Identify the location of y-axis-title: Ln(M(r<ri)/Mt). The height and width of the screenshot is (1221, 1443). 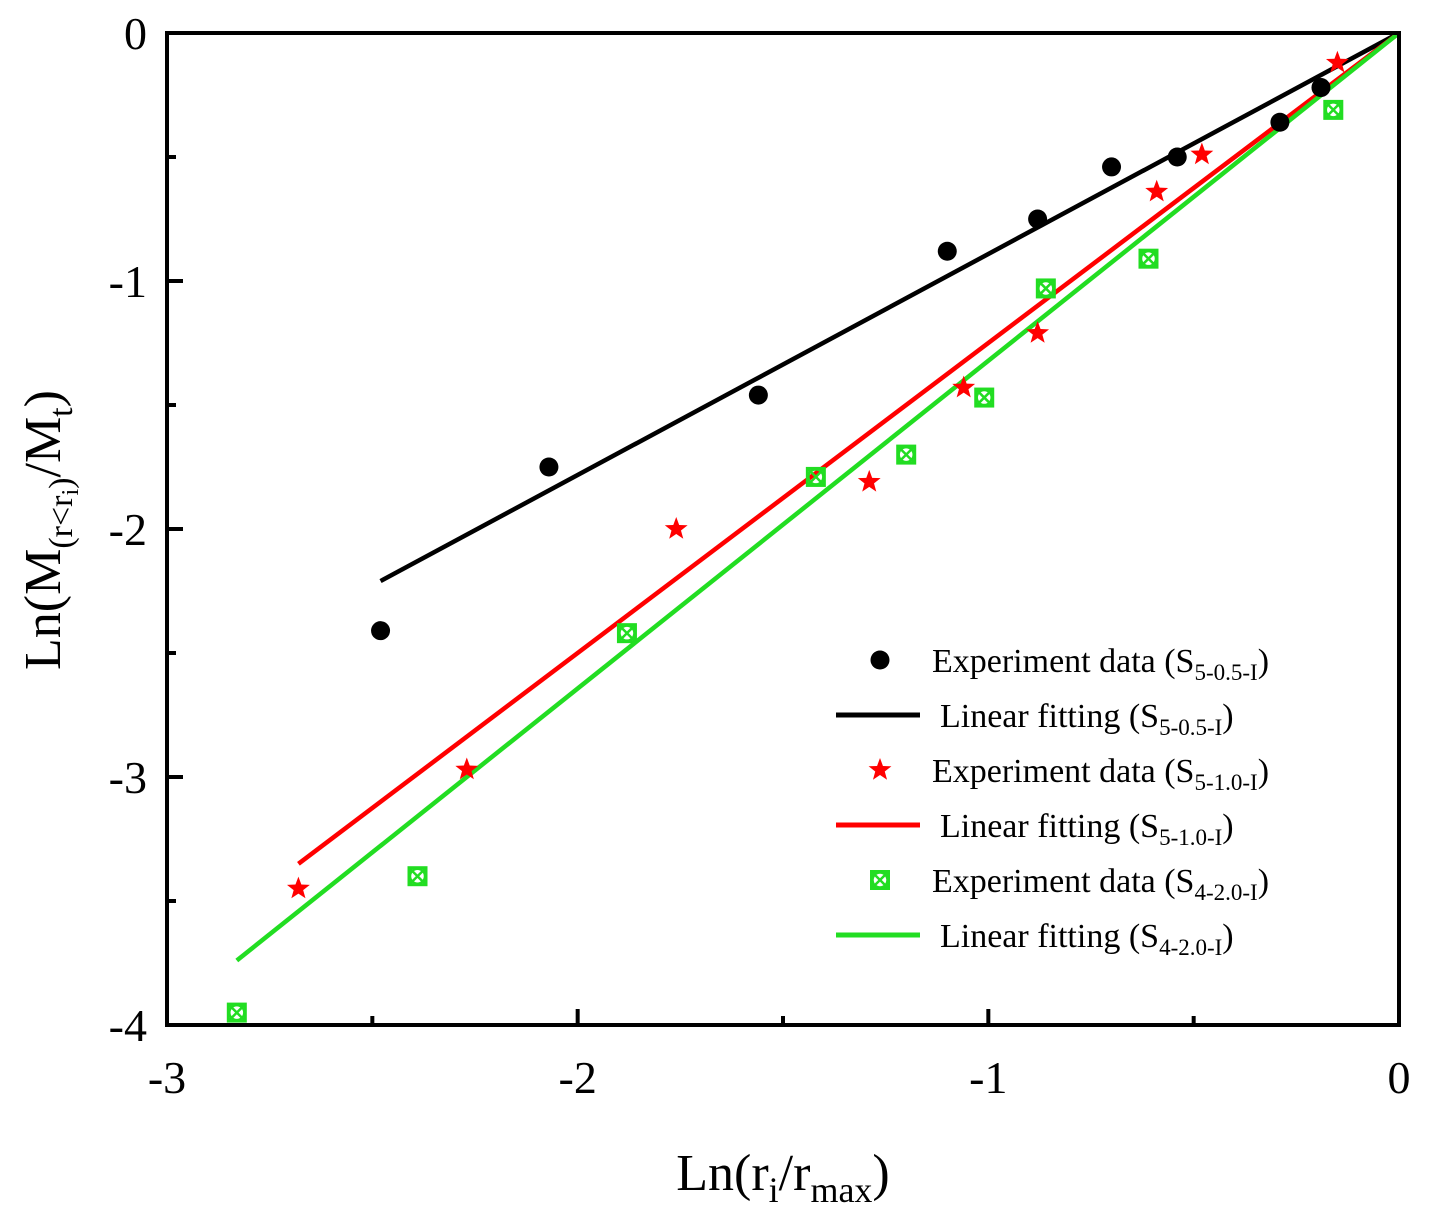
(49, 530).